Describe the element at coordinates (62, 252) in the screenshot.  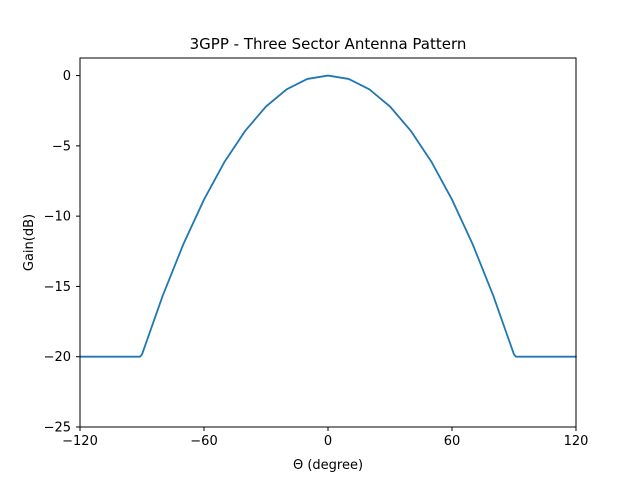
I see `y-axis-ticks: 0 −5 −10 −15 −20 −25` at that location.